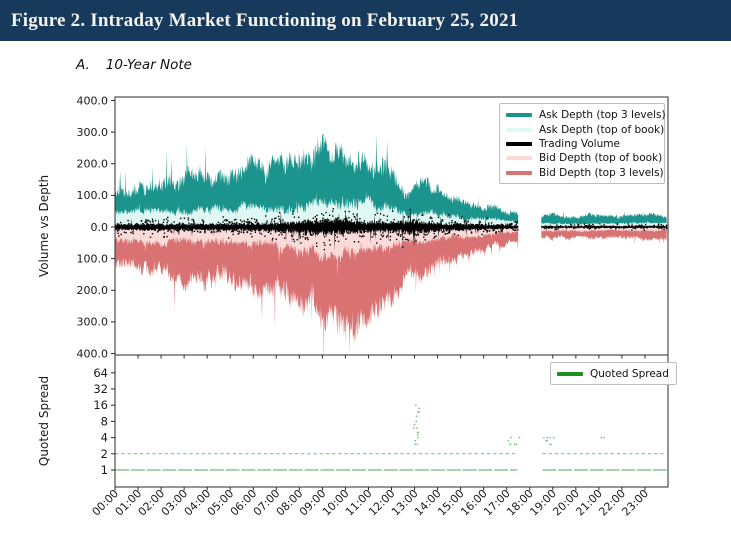 This screenshot has width=731, height=554. Describe the element at coordinates (317, 291) in the screenshot. I see `bid-depth-top3-area` at that location.